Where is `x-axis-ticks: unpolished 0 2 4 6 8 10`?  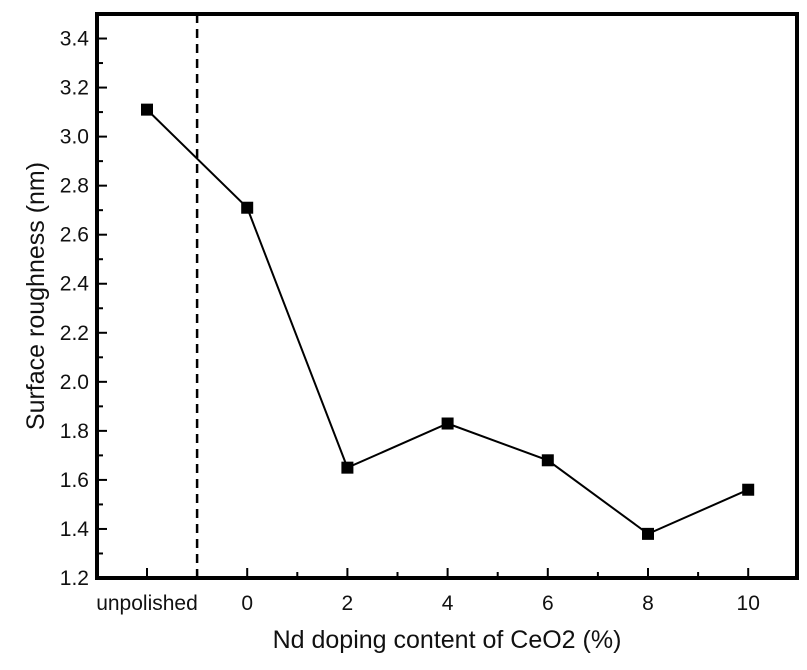
x-axis-ticks: unpolished 0 2 4 6 8 10 is located at coordinates (428, 591).